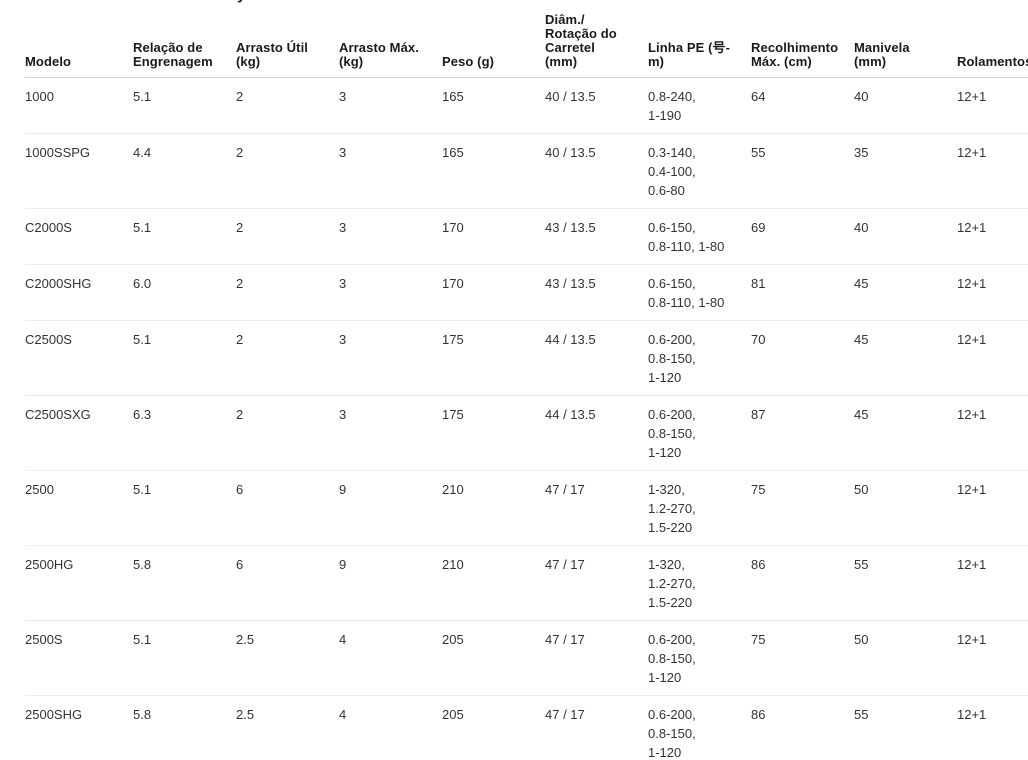  What do you see at coordinates (79, 583) in the screenshot?
I see `cell-modelo: 2500HG` at bounding box center [79, 583].